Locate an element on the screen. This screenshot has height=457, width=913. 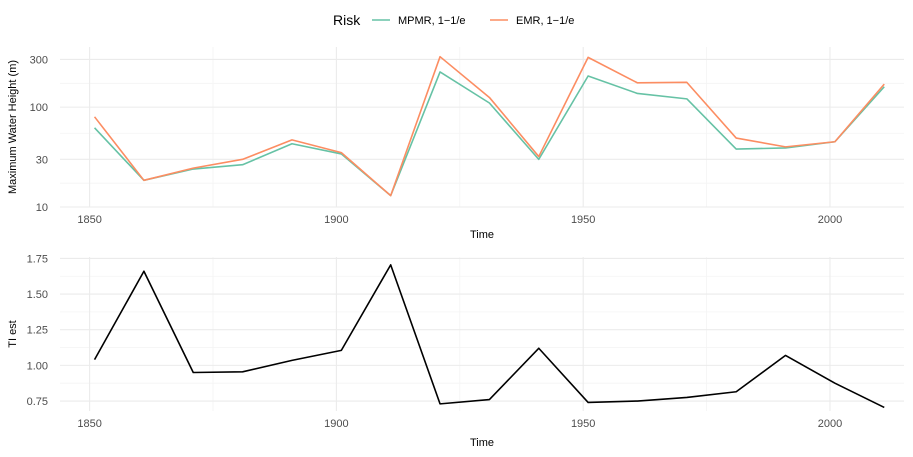
y-tick-label: 0.75 is located at coordinates (37, 402).